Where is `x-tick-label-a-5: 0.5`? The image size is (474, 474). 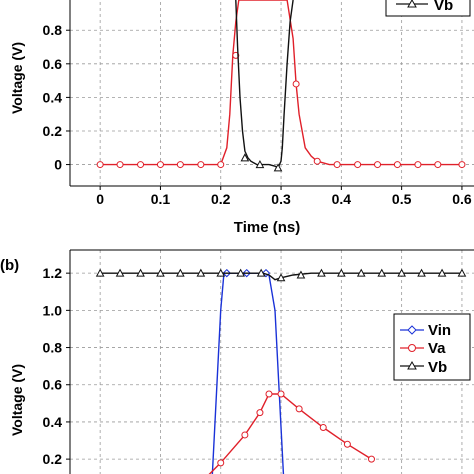 x-tick-label-a-5: 0.5 is located at coordinates (402, 199).